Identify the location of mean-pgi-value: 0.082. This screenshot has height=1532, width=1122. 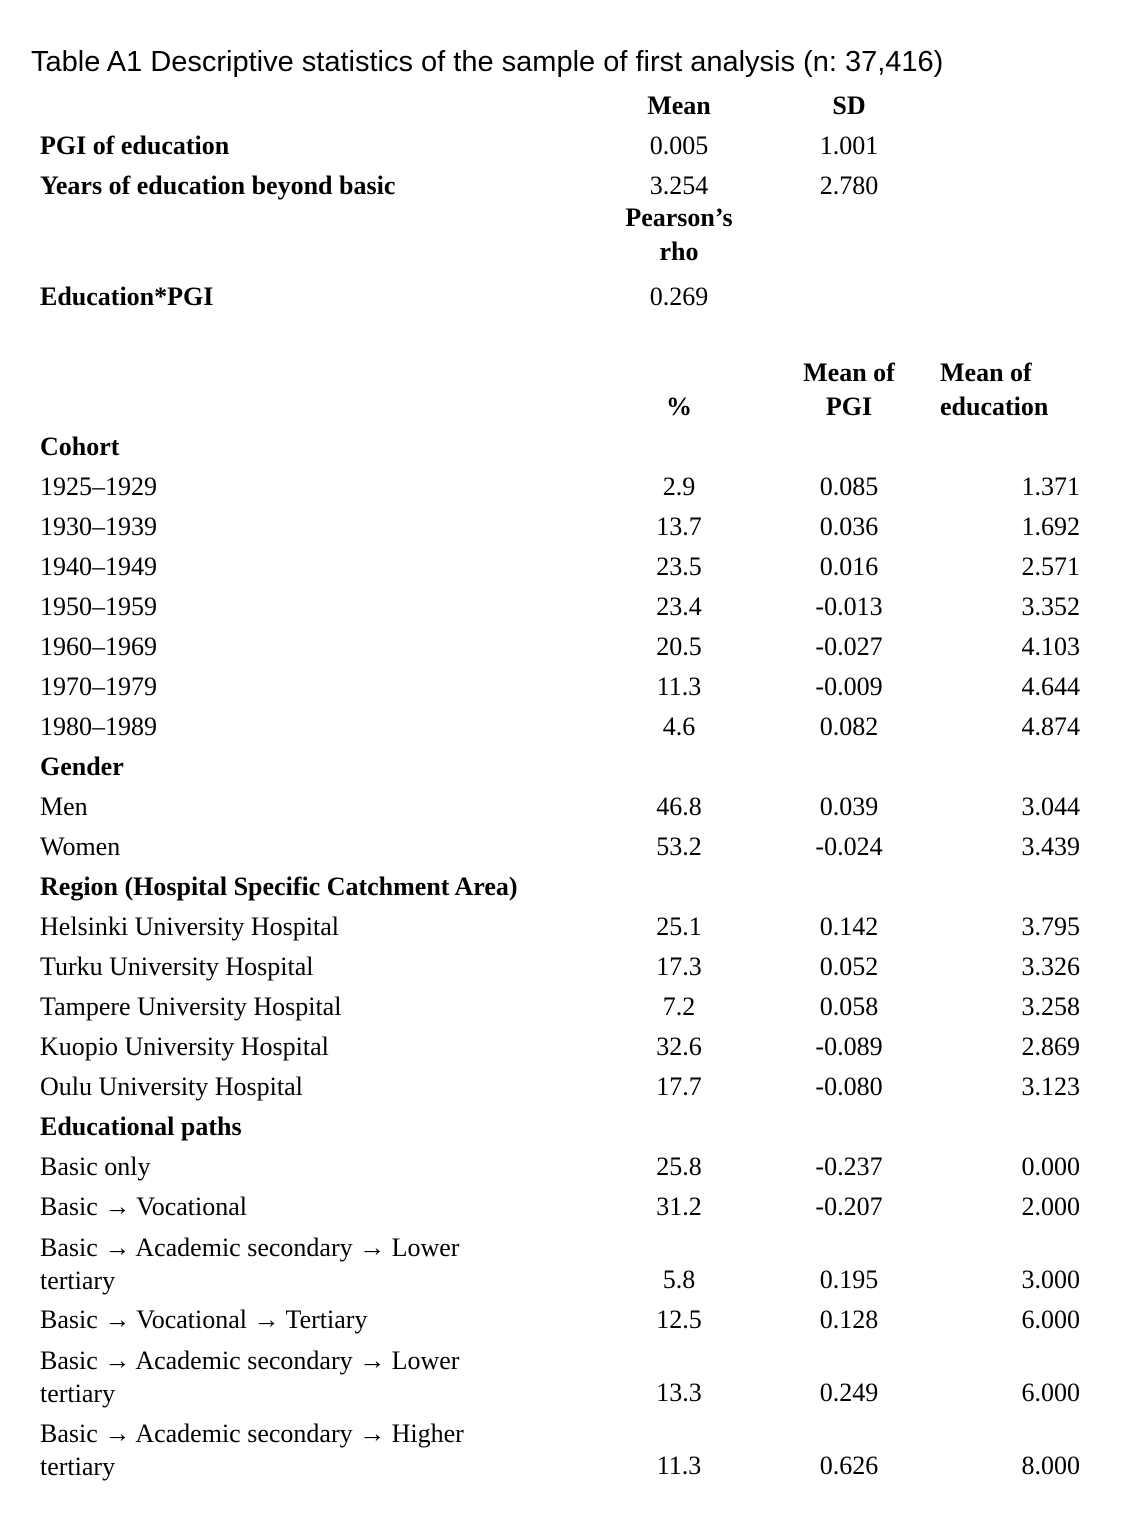
(849, 726).